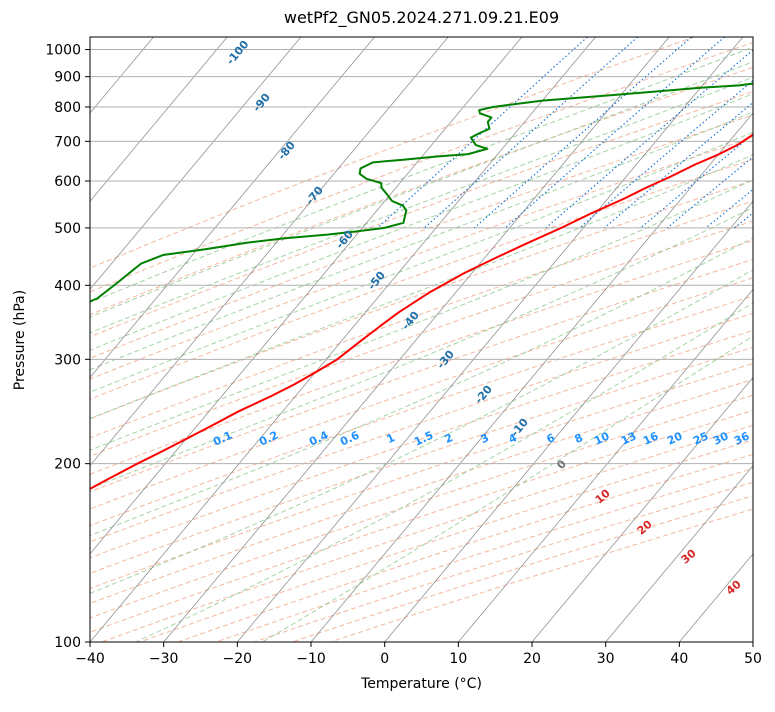 Image resolution: width=775 pixels, height=712 pixels. I want to click on y-tick-label: 700, so click(67, 142).